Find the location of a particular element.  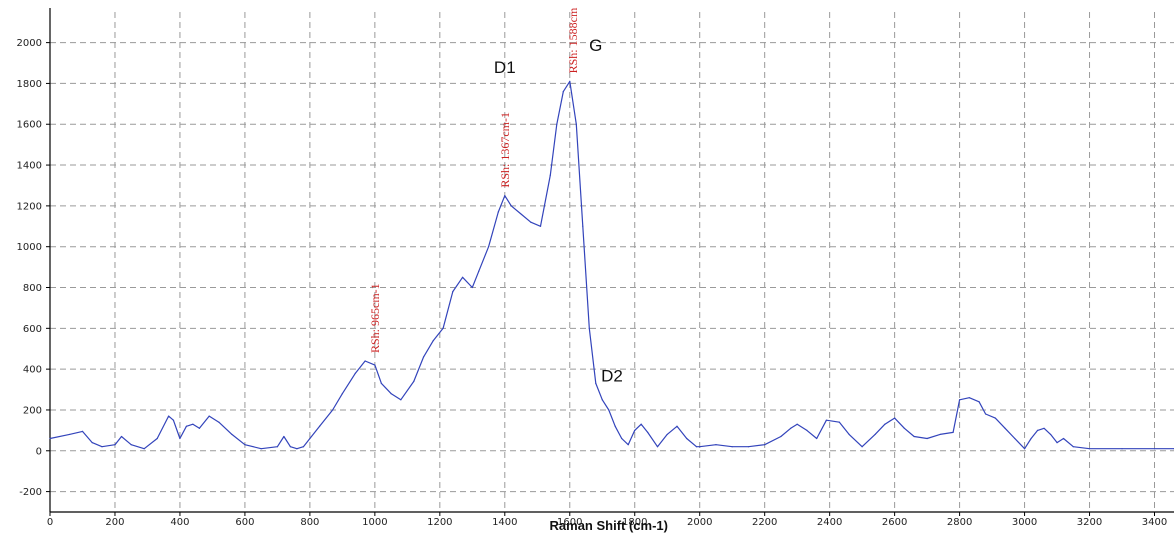

y-tick-label: 1200 is located at coordinates (29, 206).